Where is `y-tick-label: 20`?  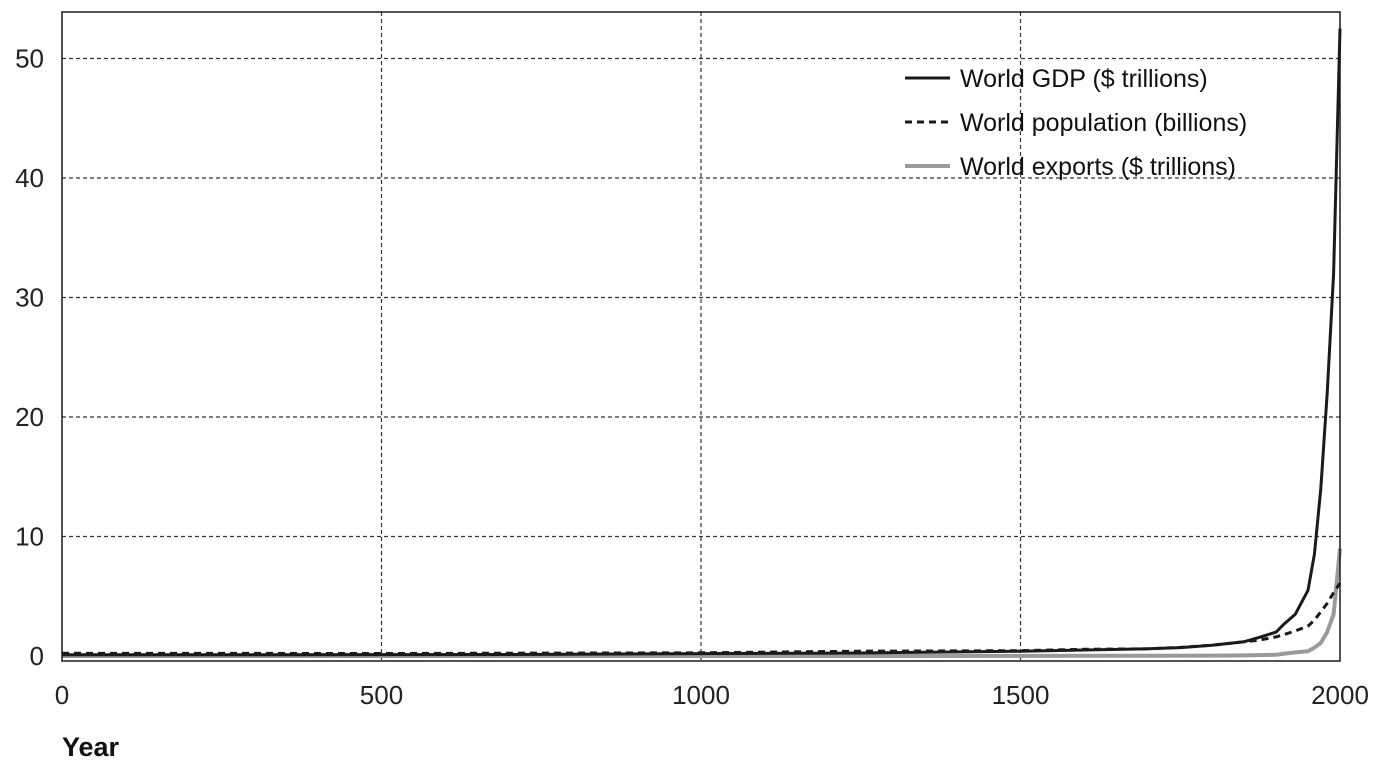 y-tick-label: 20 is located at coordinates (29, 417).